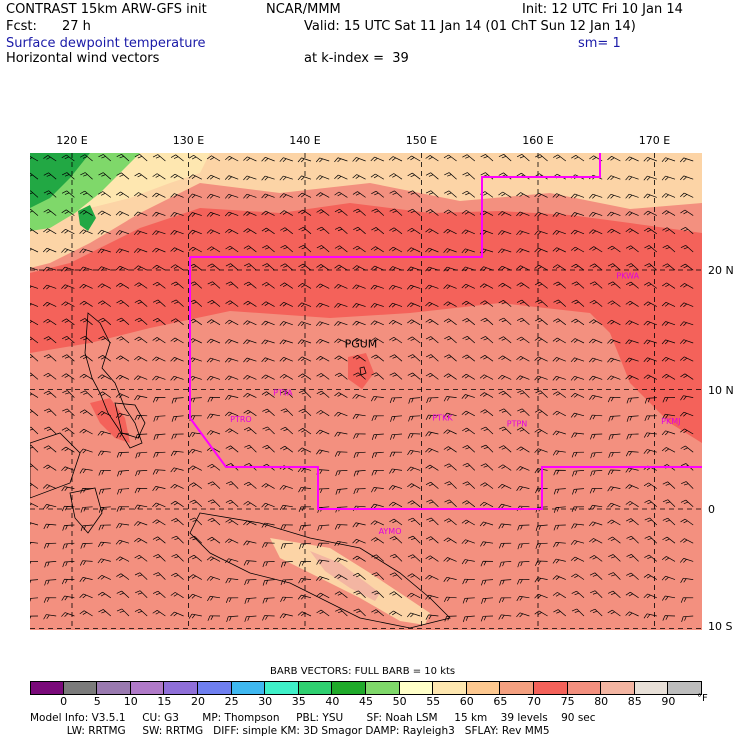  Describe the element at coordinates (97, 701) in the screenshot. I see `color-bar-tick: 5` at that location.